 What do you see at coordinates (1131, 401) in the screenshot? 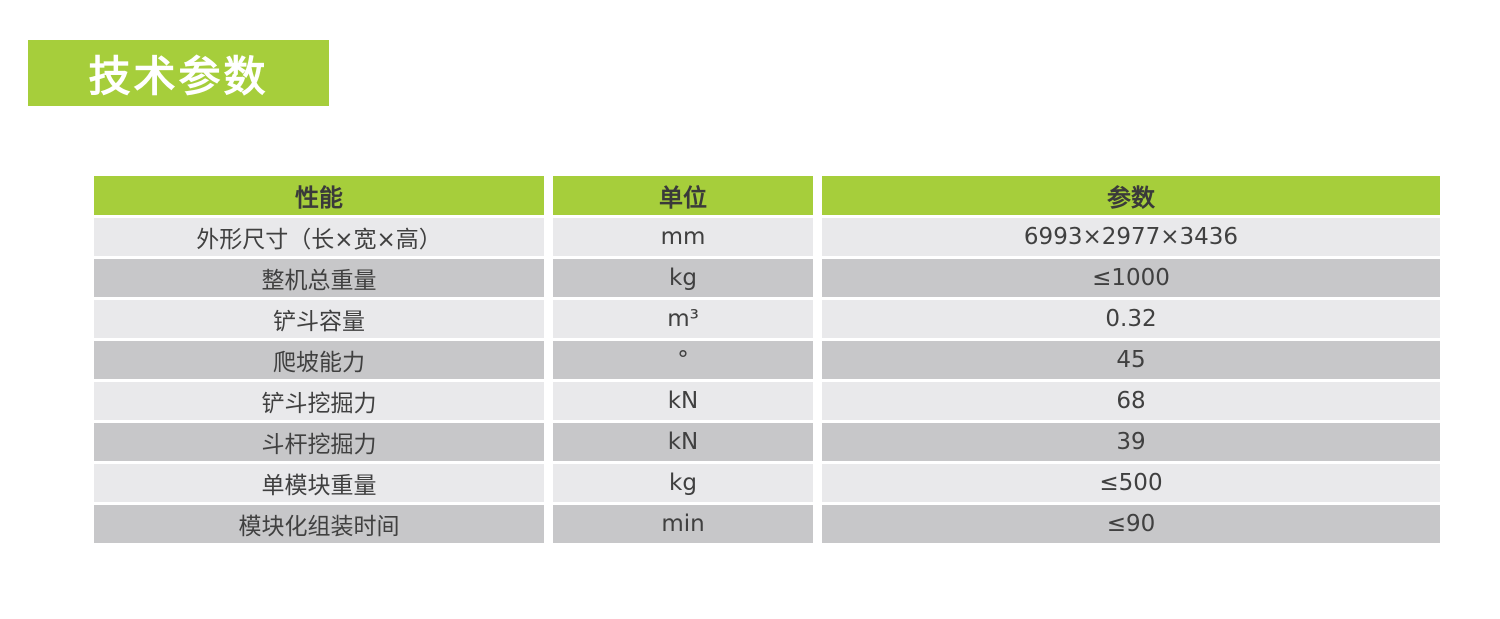
I see `spec-value-cell: 68` at bounding box center [1131, 401].